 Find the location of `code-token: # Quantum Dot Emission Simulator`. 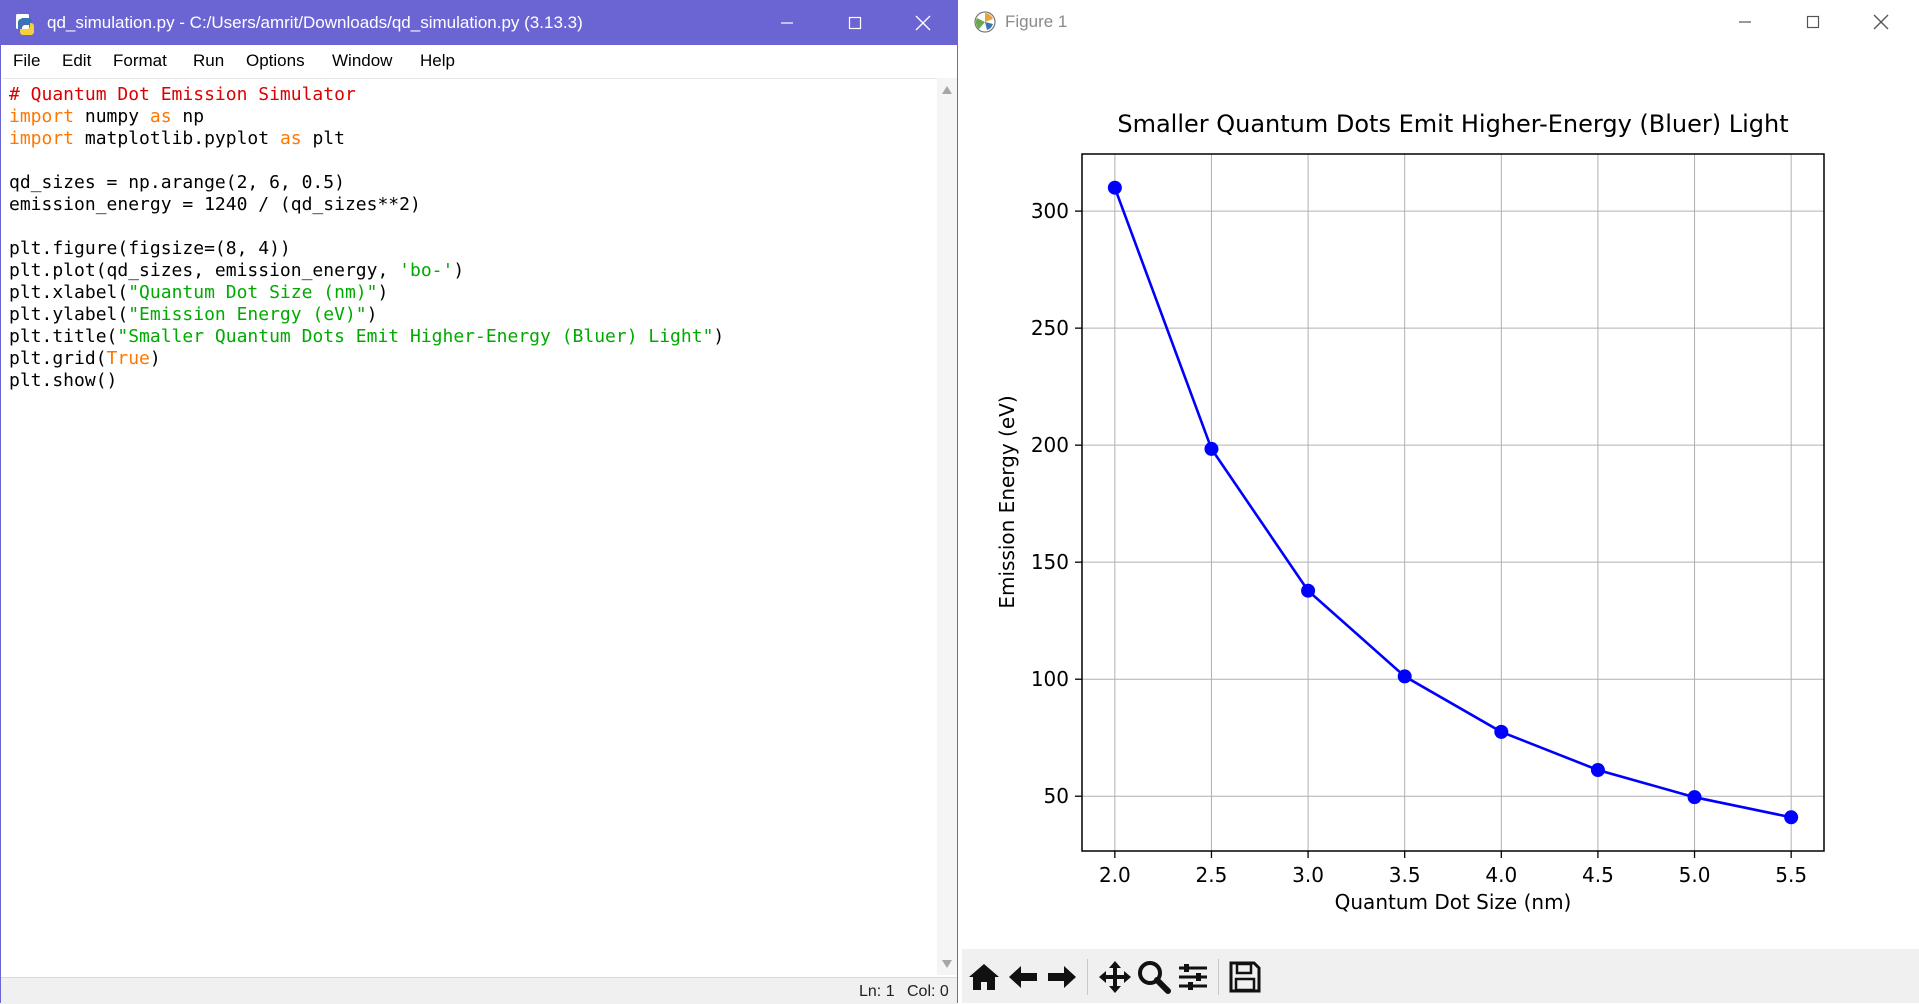

code-token: # Quantum Dot Emission Simulator is located at coordinates (182, 94).